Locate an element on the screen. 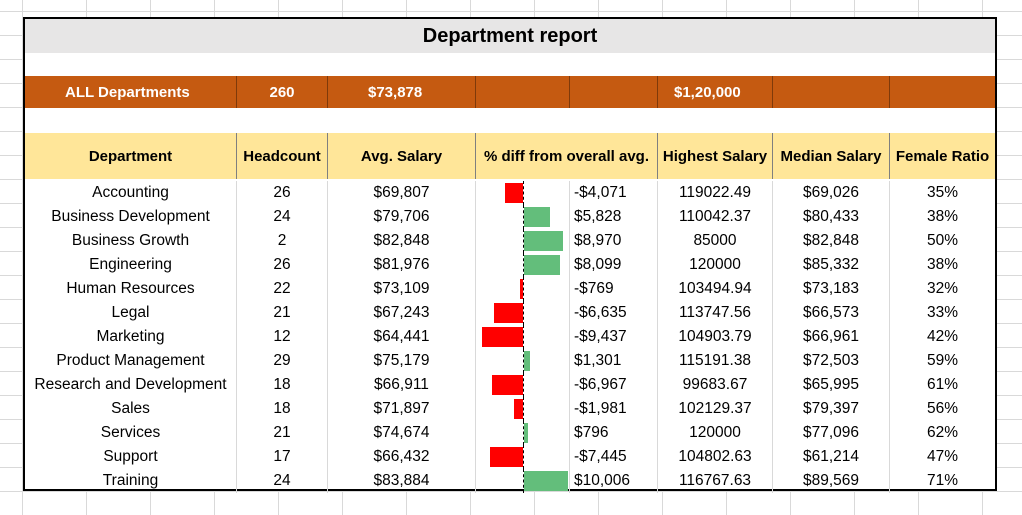  avg-salary-cell: $73,109 is located at coordinates (402, 289).